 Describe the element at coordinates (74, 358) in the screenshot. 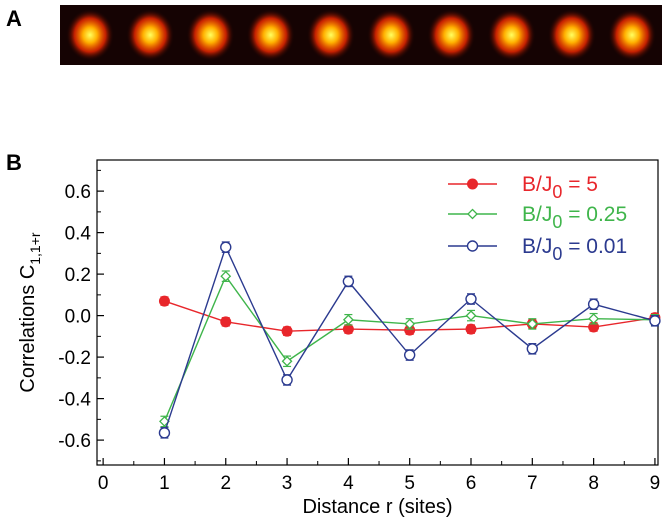

I see `y-tick-label: -0.2` at that location.